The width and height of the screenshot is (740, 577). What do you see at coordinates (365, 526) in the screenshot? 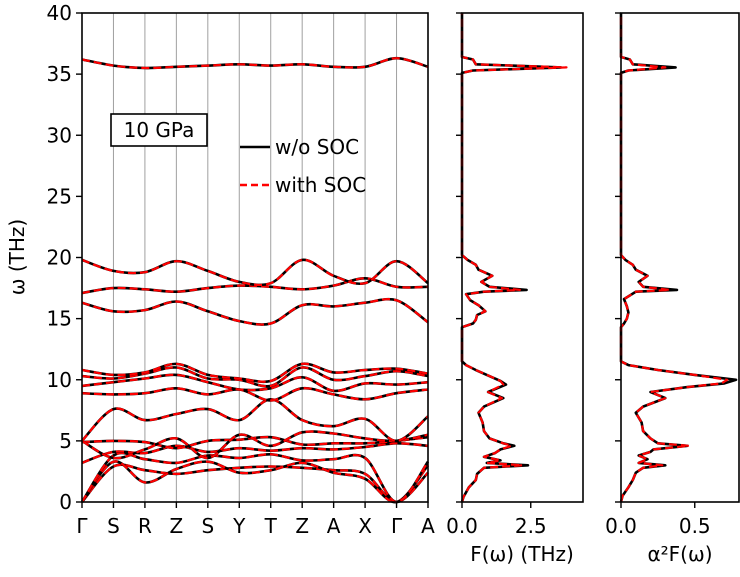
I see `x-tick-label: X` at bounding box center [365, 526].